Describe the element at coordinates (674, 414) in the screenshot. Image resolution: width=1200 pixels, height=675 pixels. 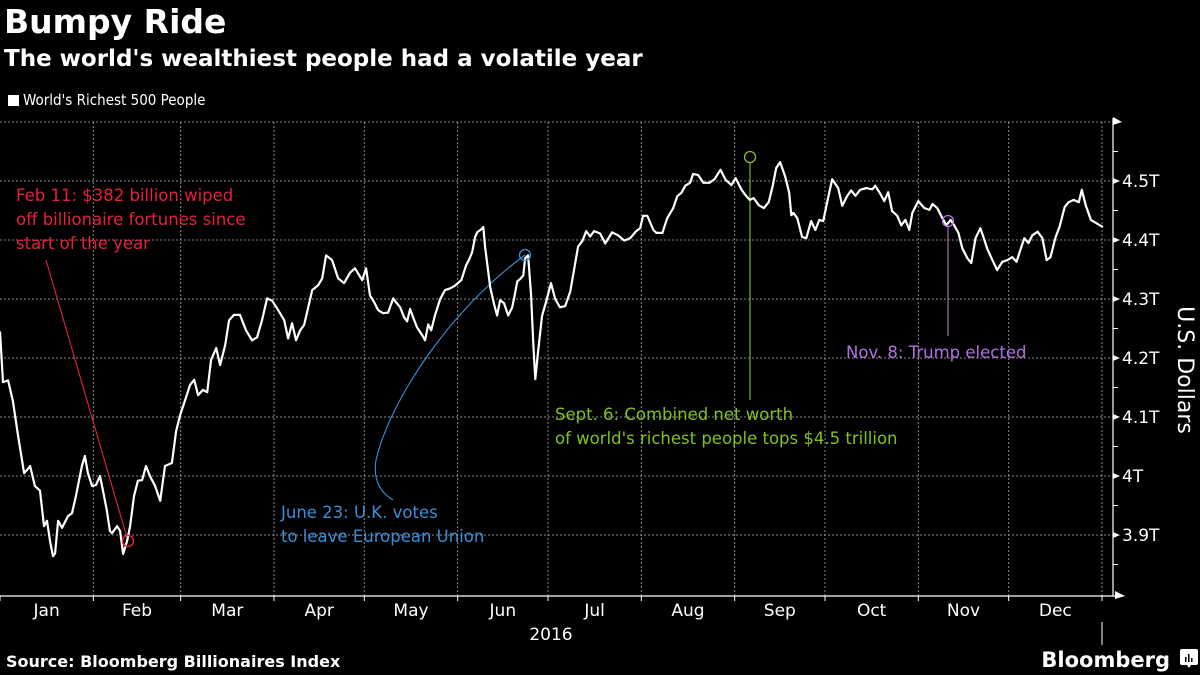
I see `sept-annotation-text: Sept. 6: Combined net worth` at that location.